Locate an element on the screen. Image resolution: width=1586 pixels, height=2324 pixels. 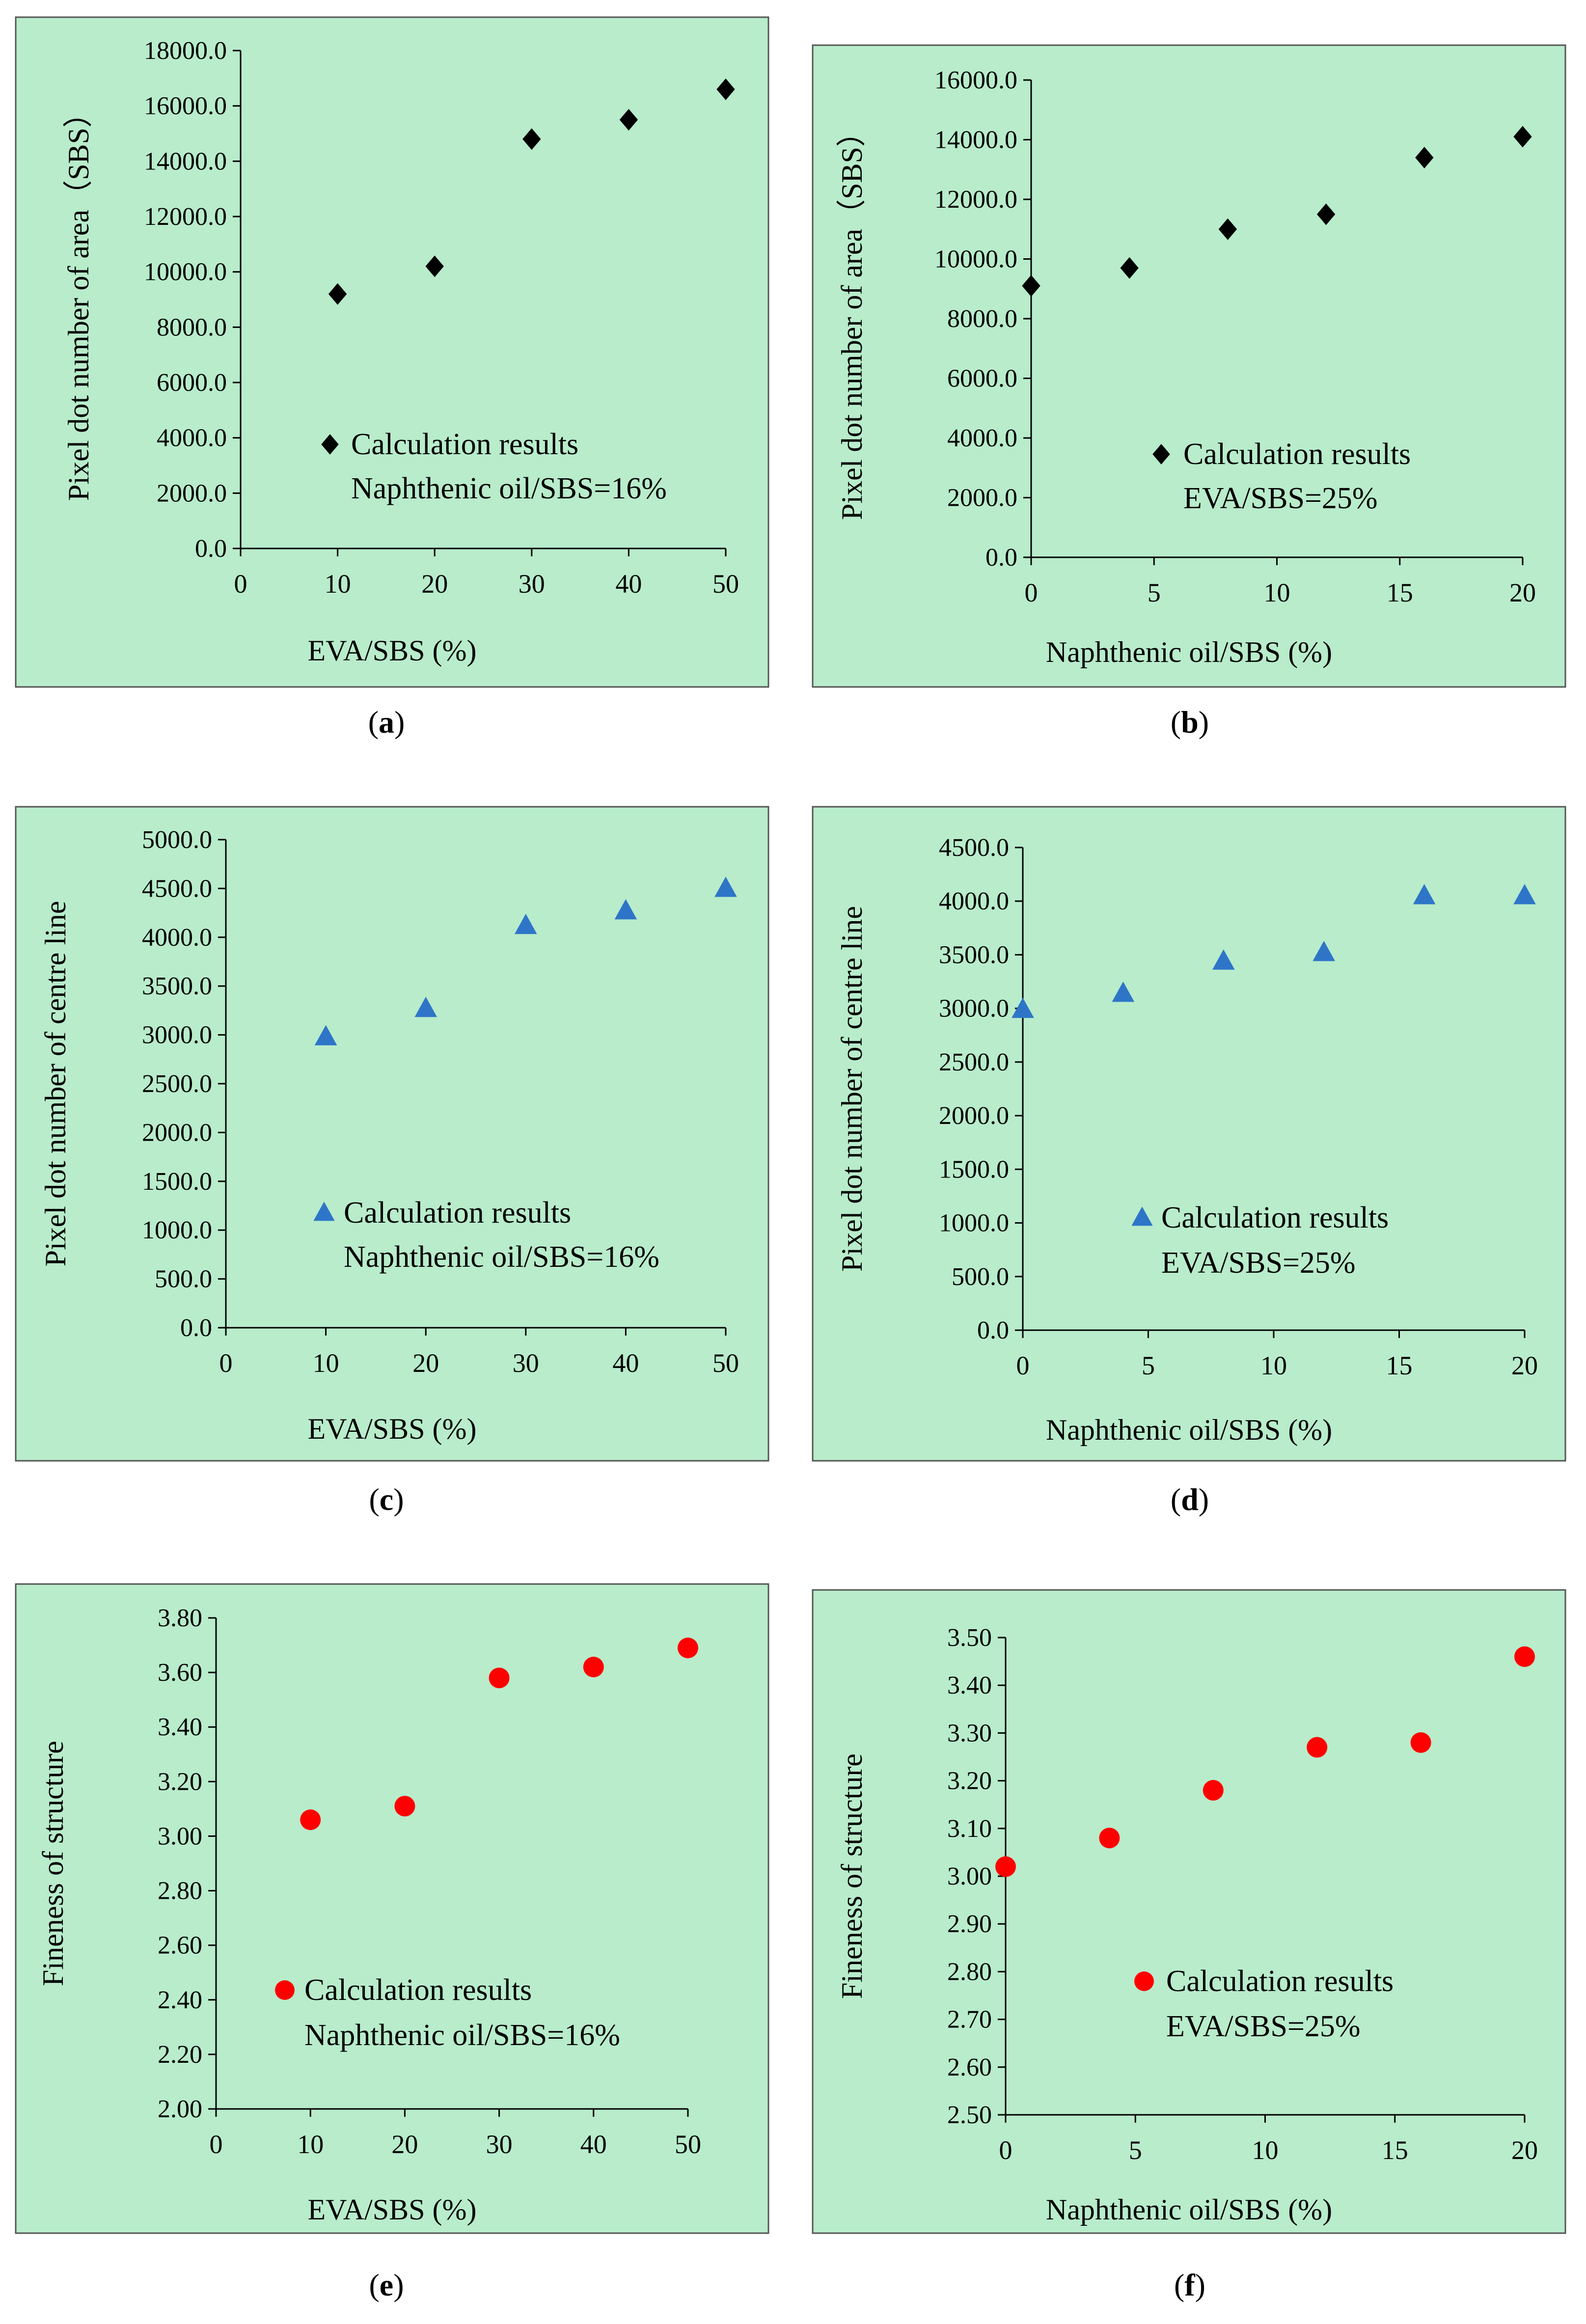
y-tick-label: 500.0 is located at coordinates (183, 1279).